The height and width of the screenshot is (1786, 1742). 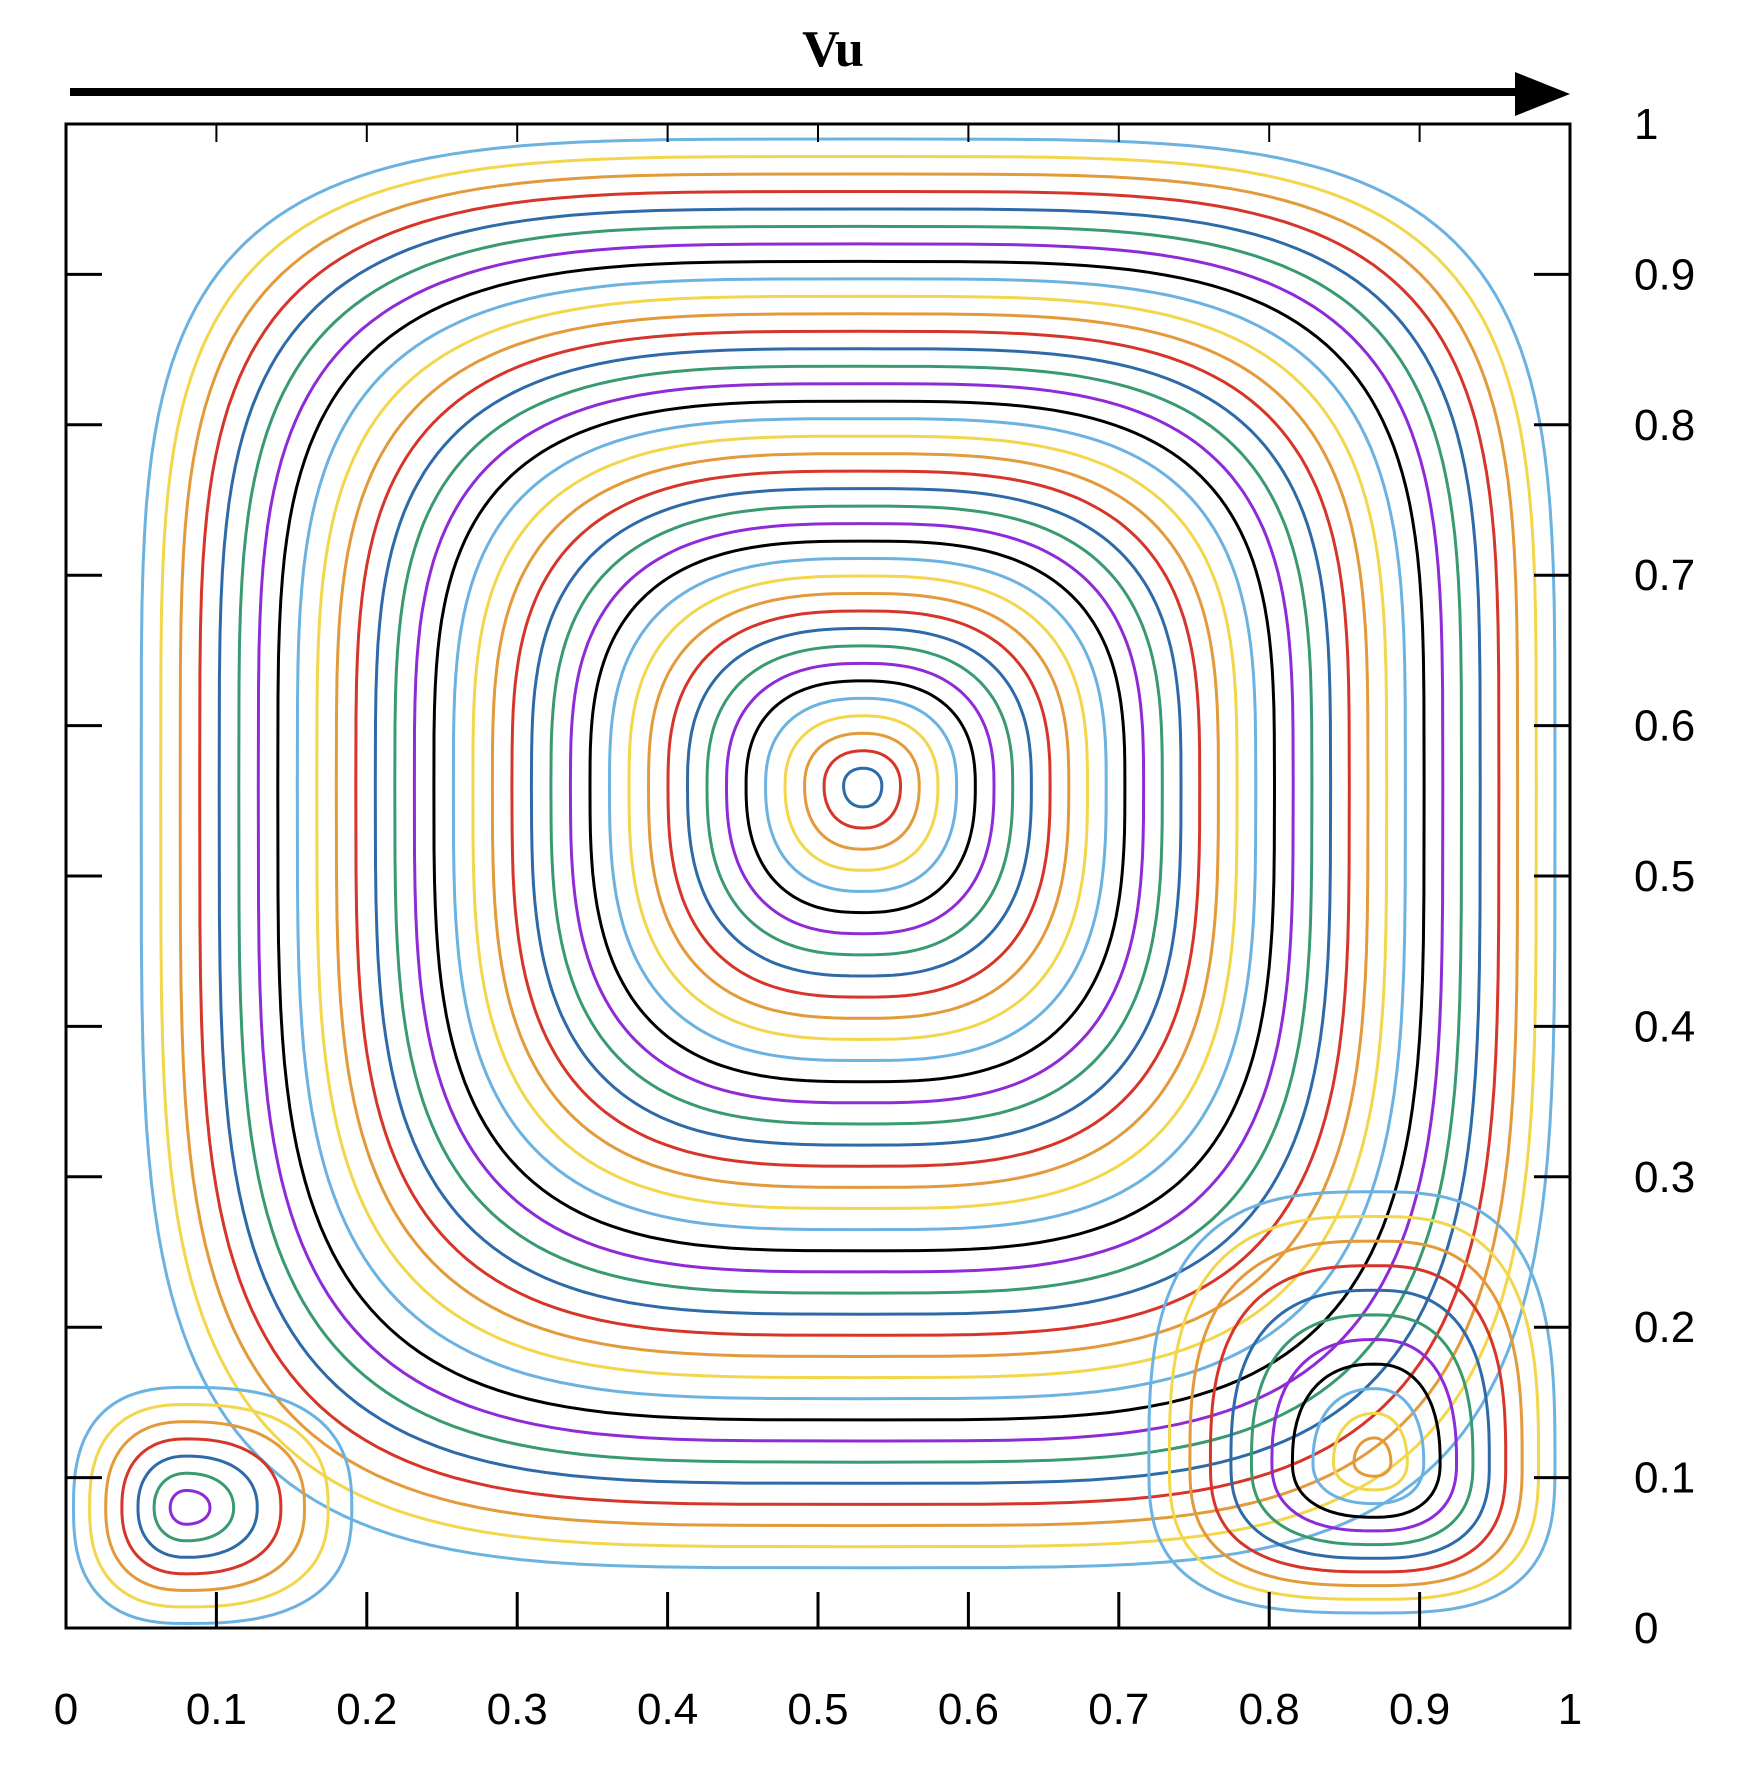 I want to click on bottom-right-vortex-streamlines, so click(x=1352, y=1402).